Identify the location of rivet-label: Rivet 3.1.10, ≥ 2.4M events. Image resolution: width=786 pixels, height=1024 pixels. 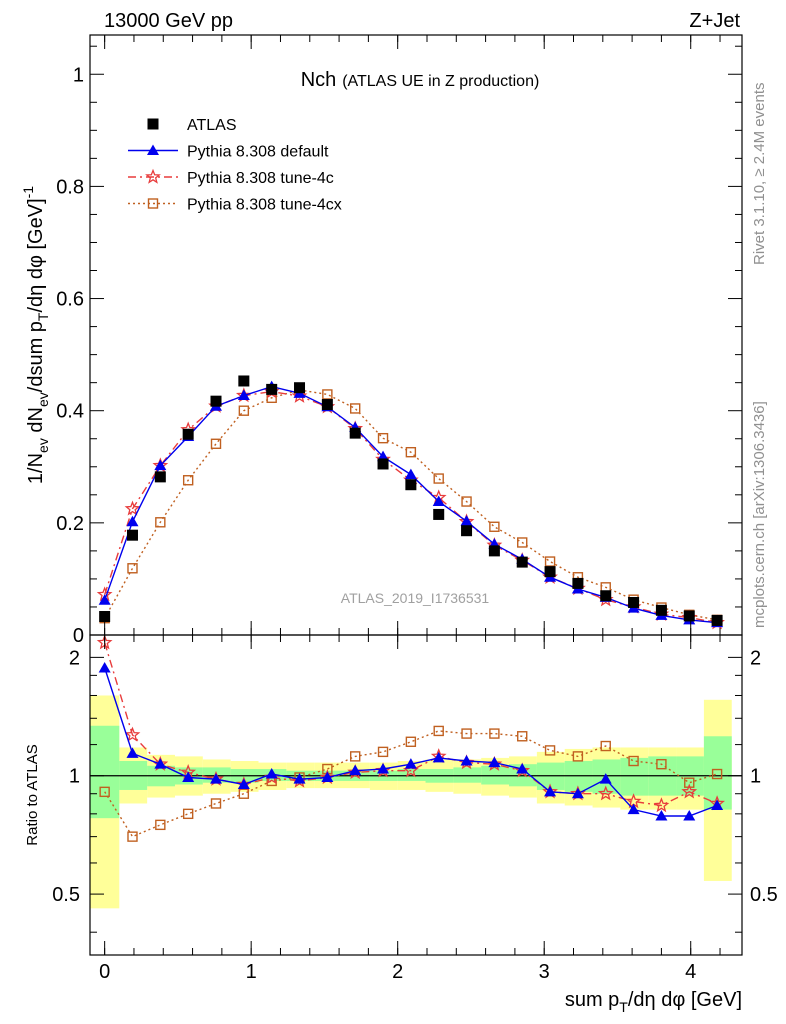
(759, 174).